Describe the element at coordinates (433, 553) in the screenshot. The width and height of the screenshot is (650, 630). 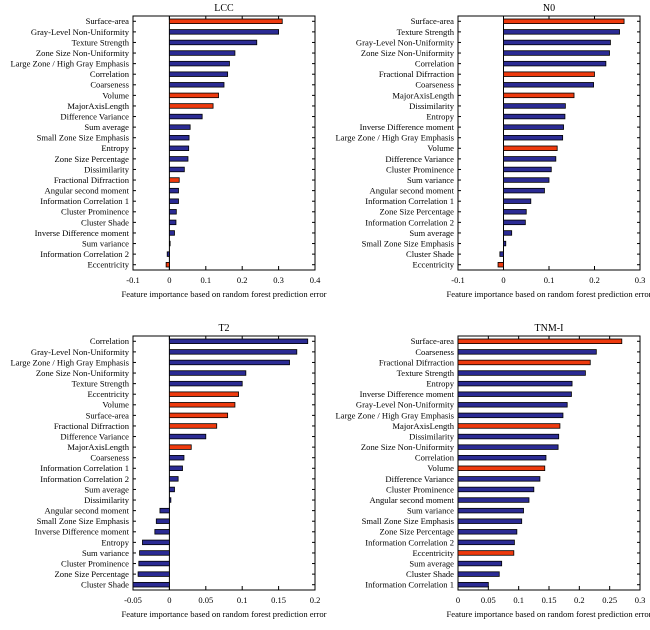
I see `y-category-label: Eccentricity` at that location.